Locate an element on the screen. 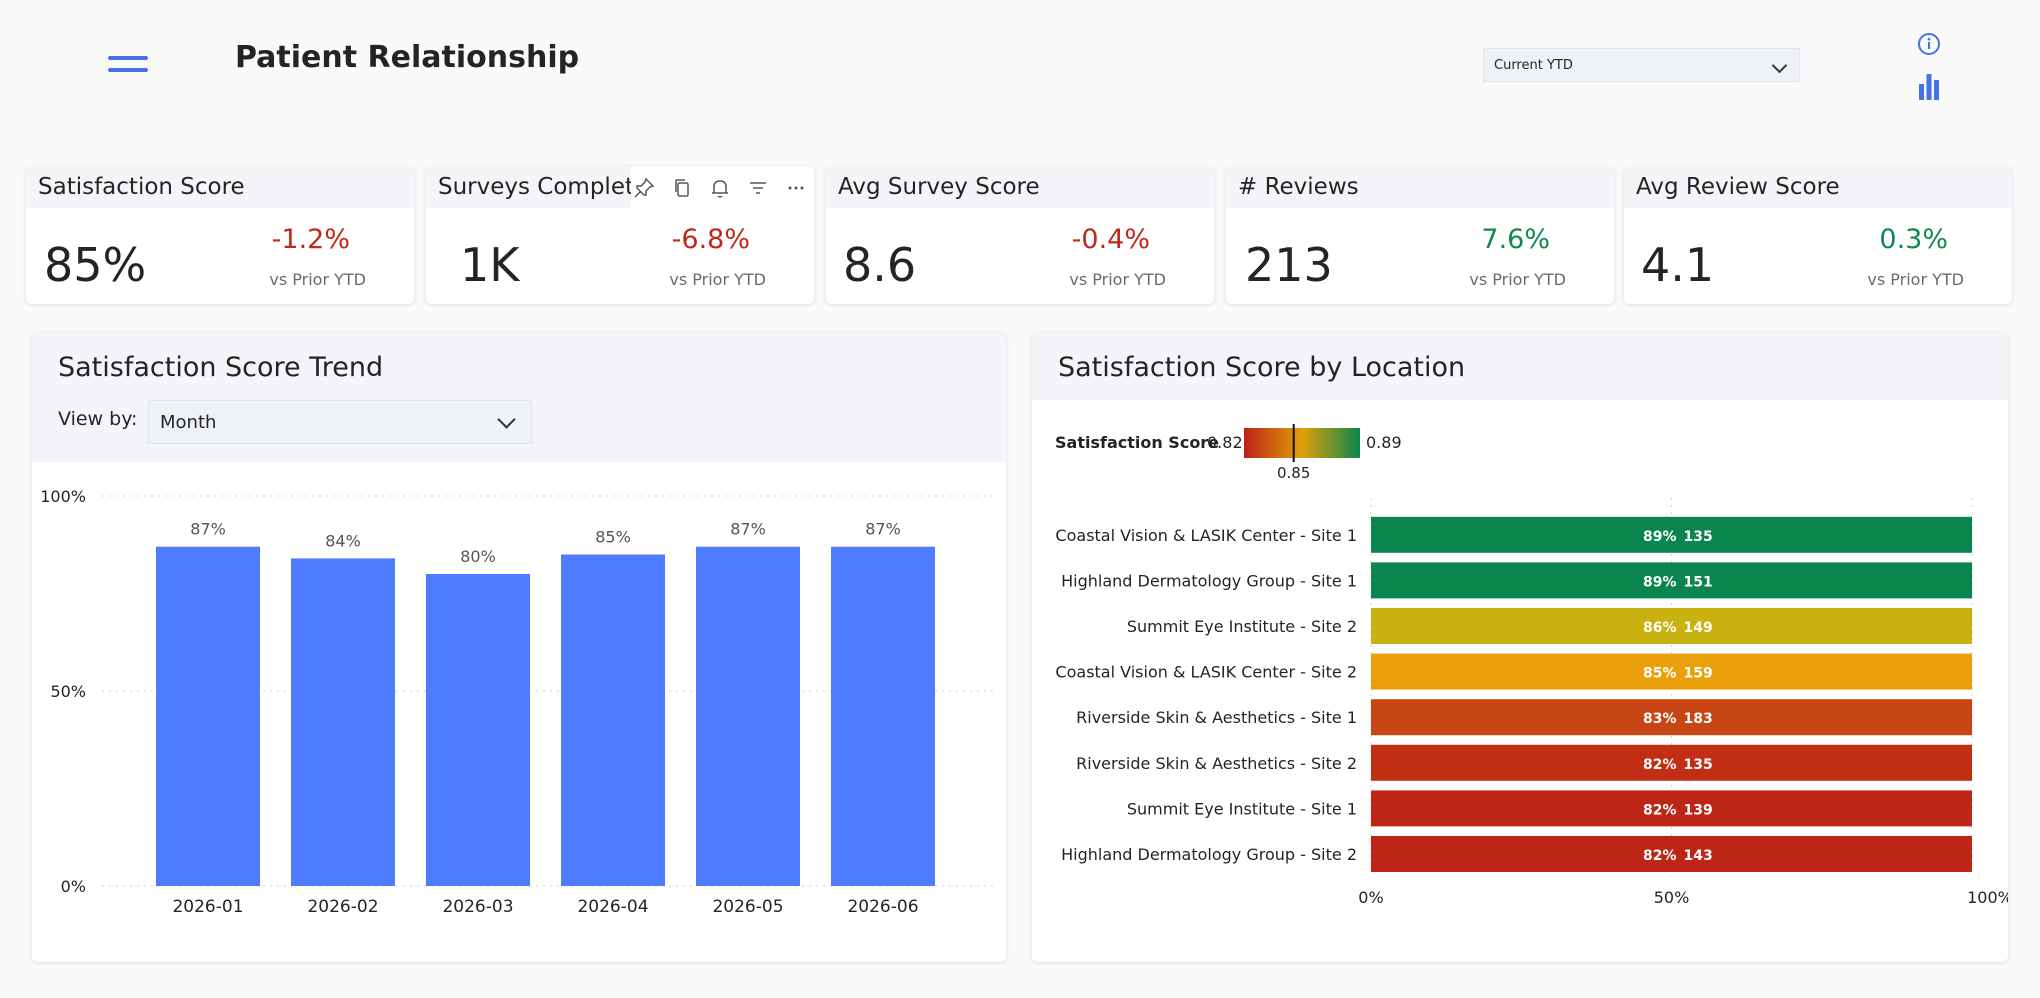 The image size is (2040, 998). pin-icon is located at coordinates (644, 188).